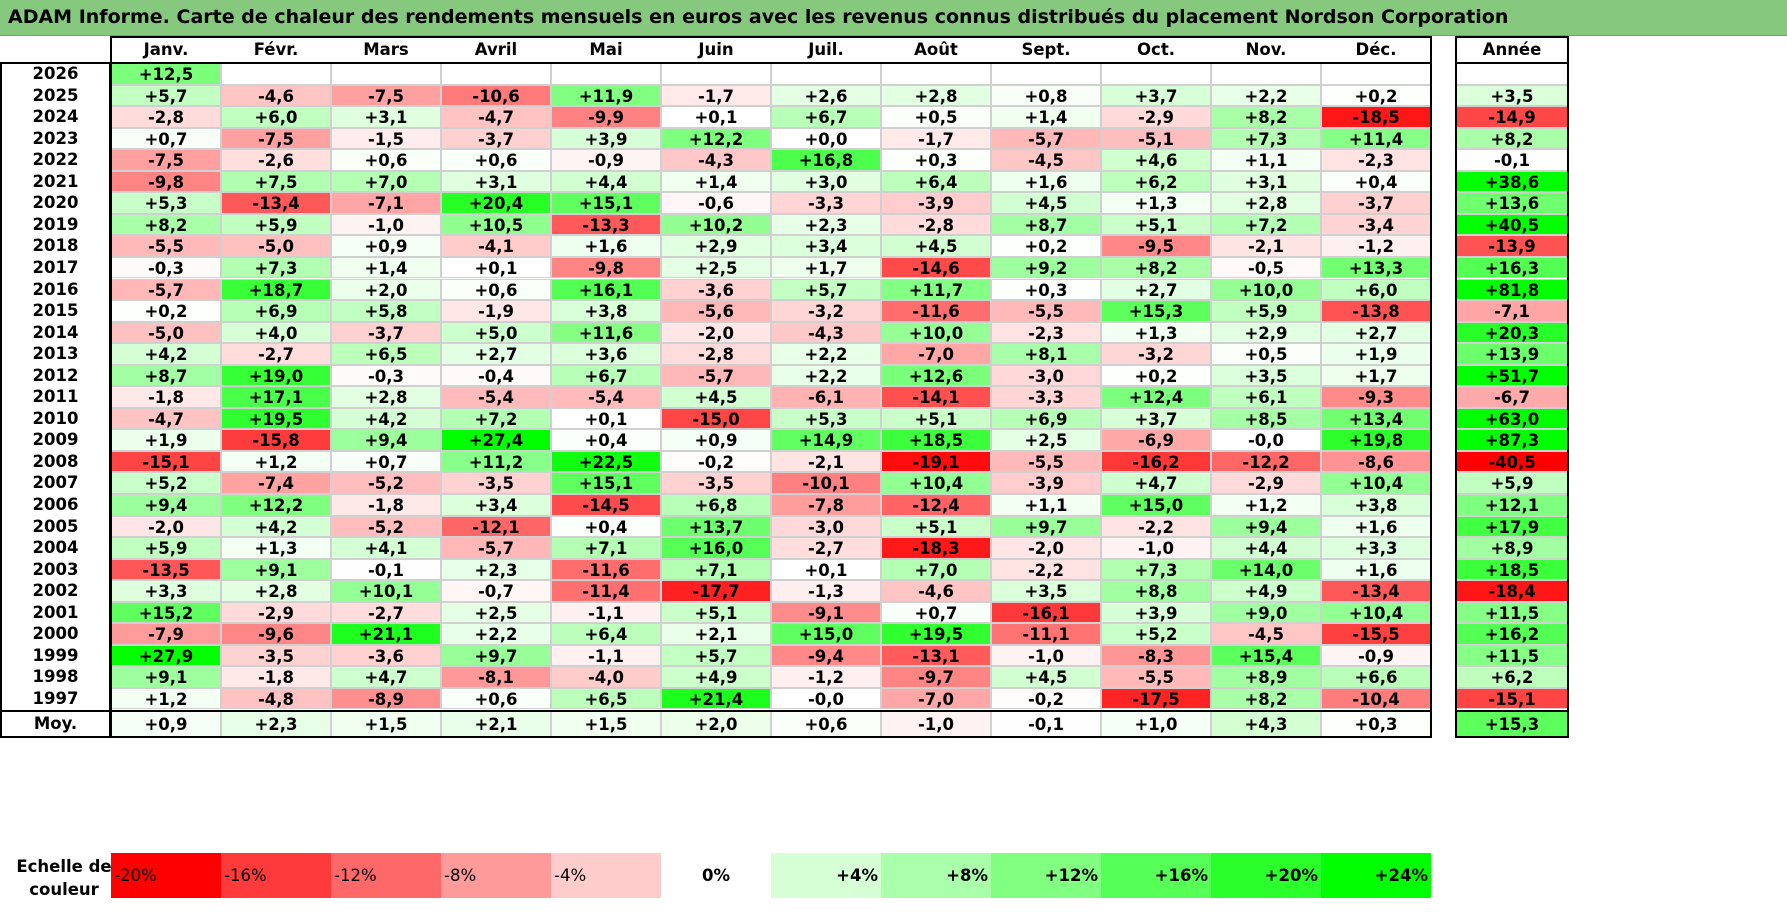  I want to click on heatmap-cell: +6,4, so click(606, 634).